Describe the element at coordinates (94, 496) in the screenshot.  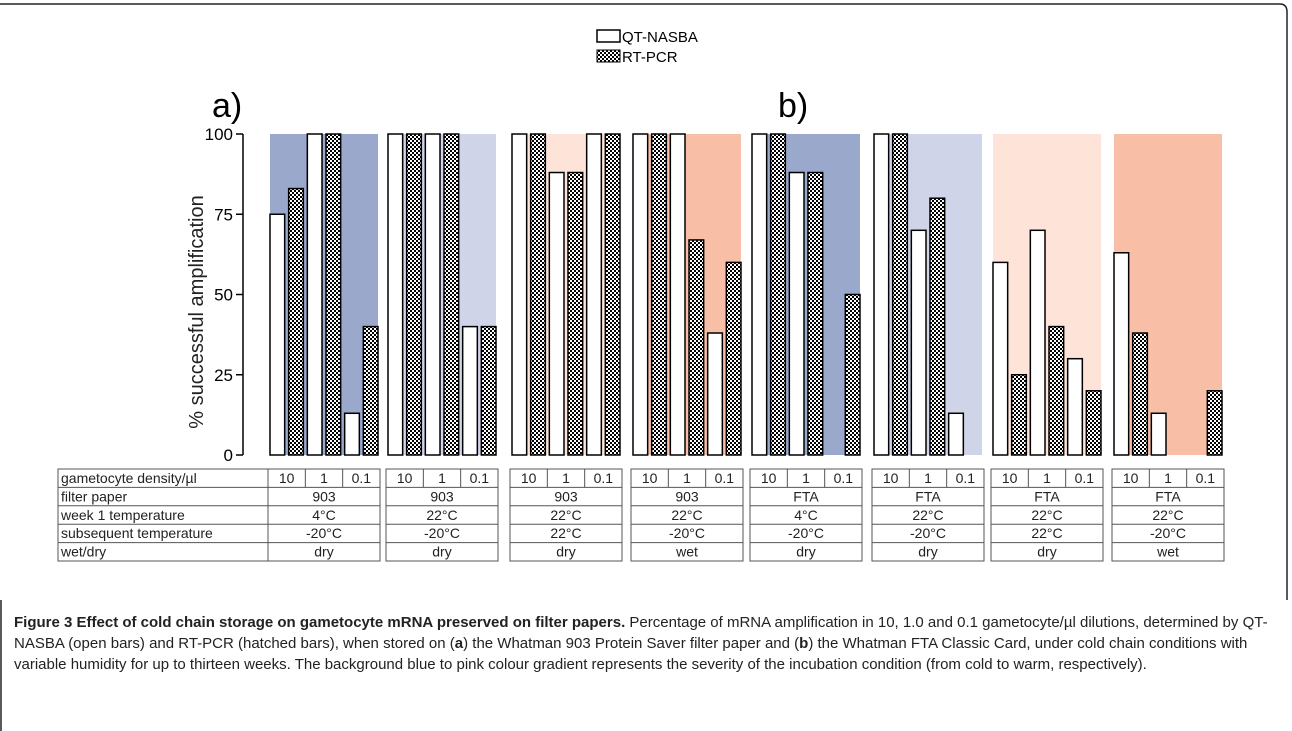
I see `table-row-label: filter paper` at that location.